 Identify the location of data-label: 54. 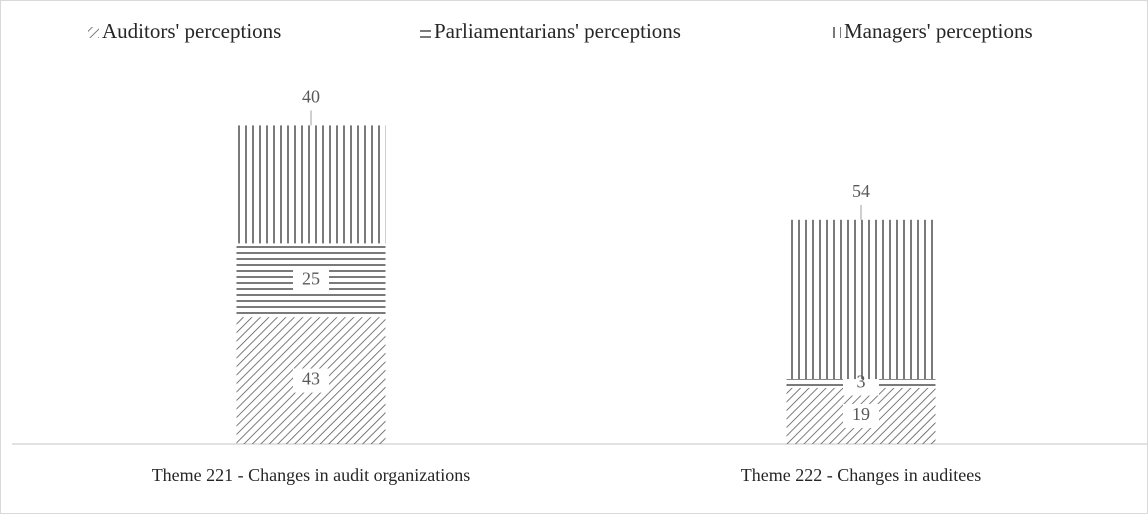
(861, 191).